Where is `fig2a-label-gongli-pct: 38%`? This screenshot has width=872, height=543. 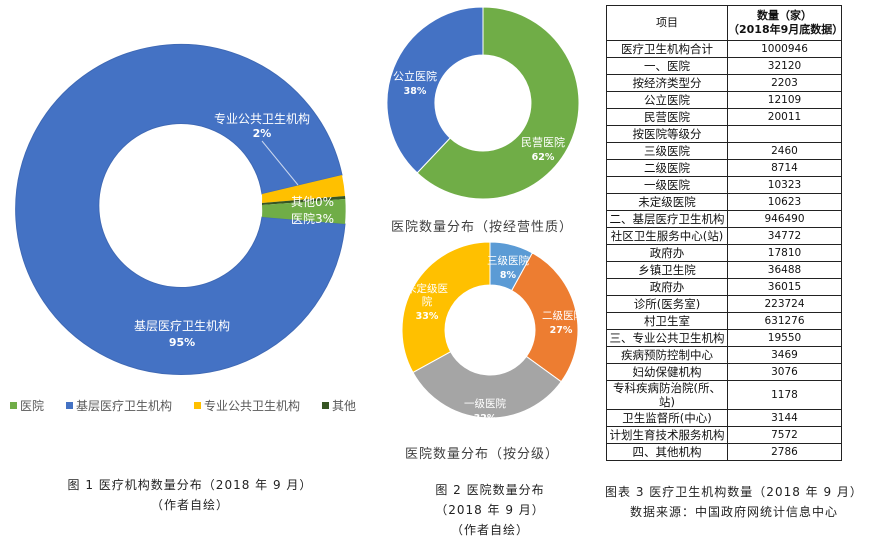
fig2a-label-gongli-pct: 38% is located at coordinates (415, 91).